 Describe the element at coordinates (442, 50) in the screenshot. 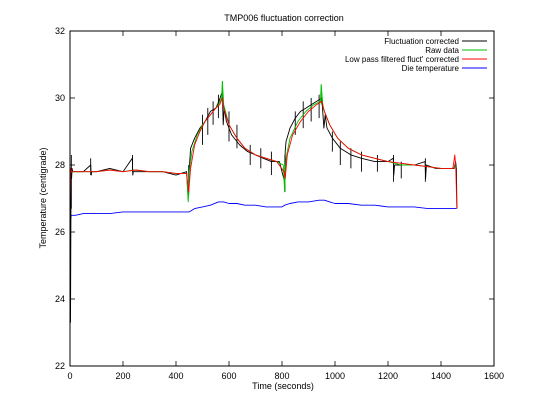

I see `legend-label-raw-data: Raw data` at that location.